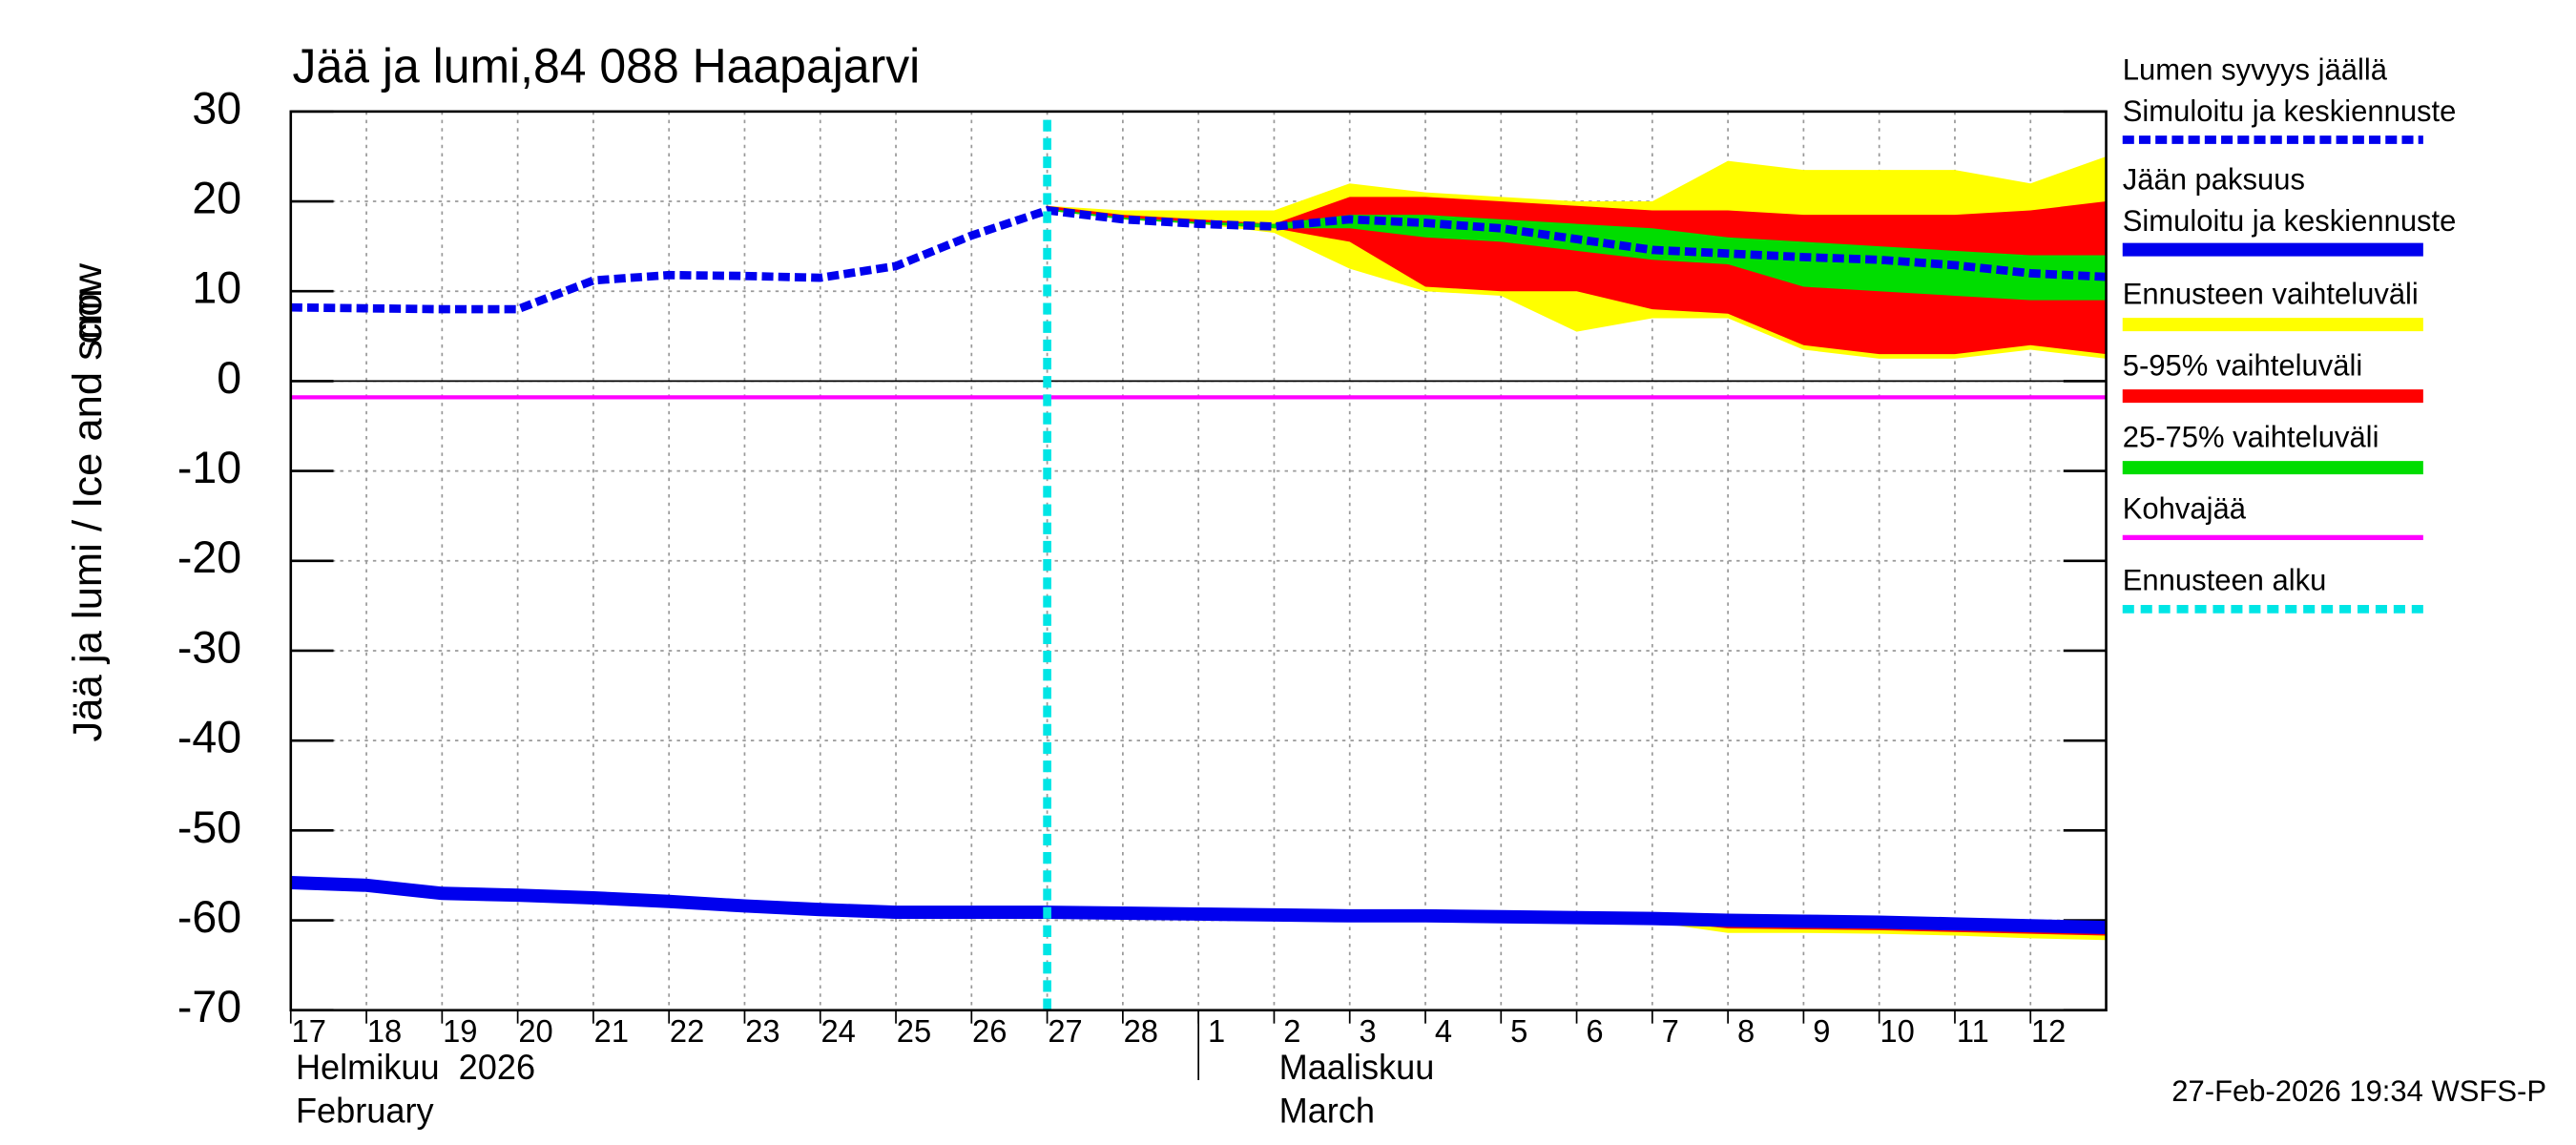 The height and width of the screenshot is (1145, 2576). Describe the element at coordinates (611, 1031) in the screenshot. I see `x-tick-label: 21` at that location.